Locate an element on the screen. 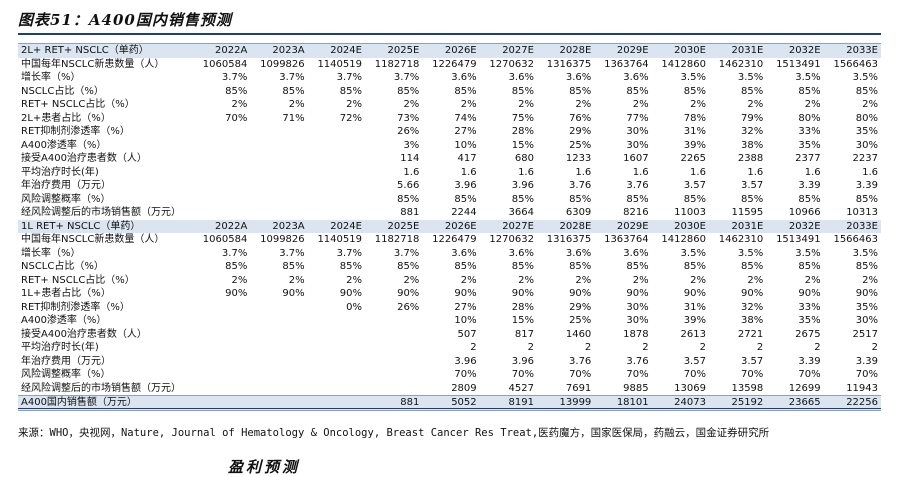 The width and height of the screenshot is (910, 477). year-header: 2027E is located at coordinates (508, 50).